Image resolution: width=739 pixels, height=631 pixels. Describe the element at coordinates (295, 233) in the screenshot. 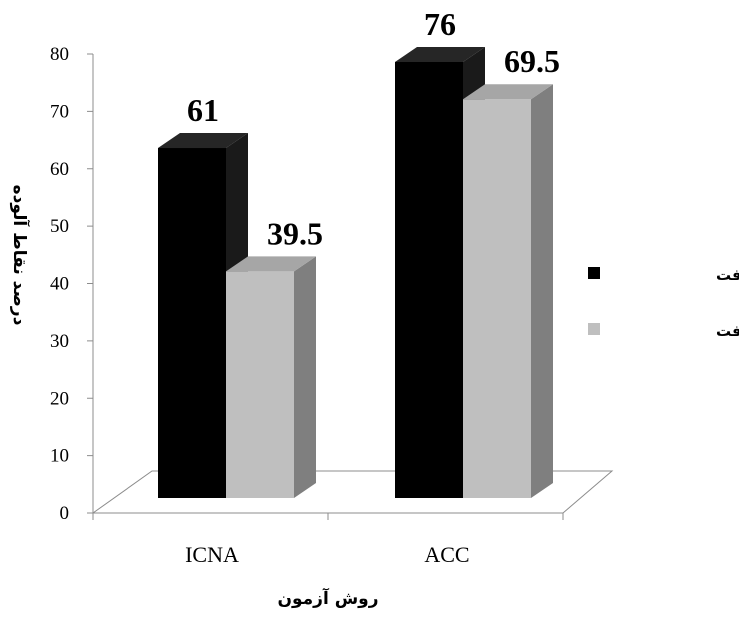

I see `data-label: 39.5` at that location.